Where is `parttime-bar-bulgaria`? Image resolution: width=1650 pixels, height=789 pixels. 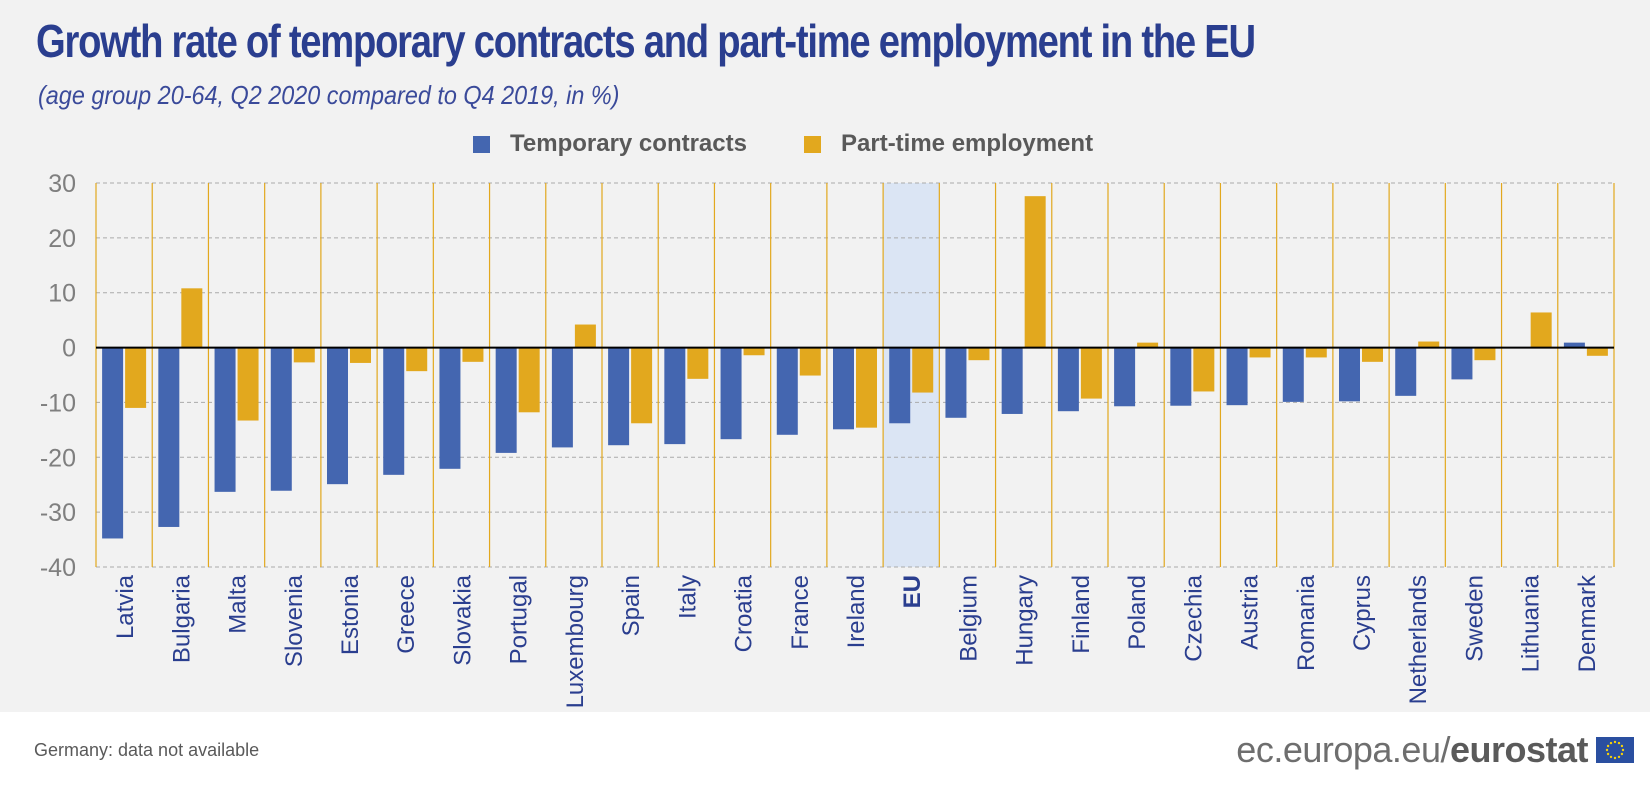 parttime-bar-bulgaria is located at coordinates (192, 318).